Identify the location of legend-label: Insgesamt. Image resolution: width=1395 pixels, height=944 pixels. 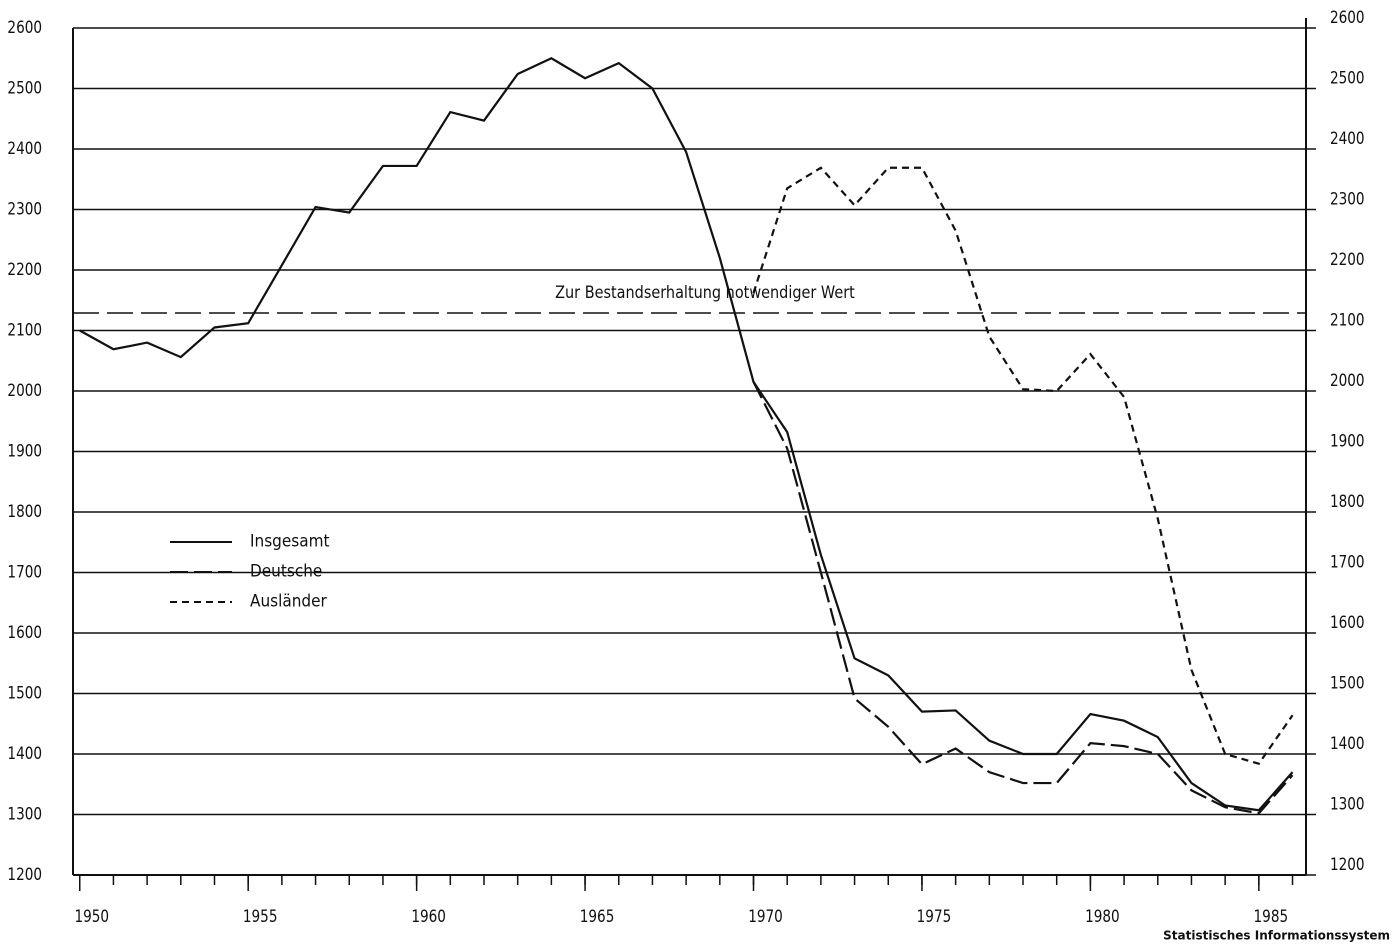
(289, 541).